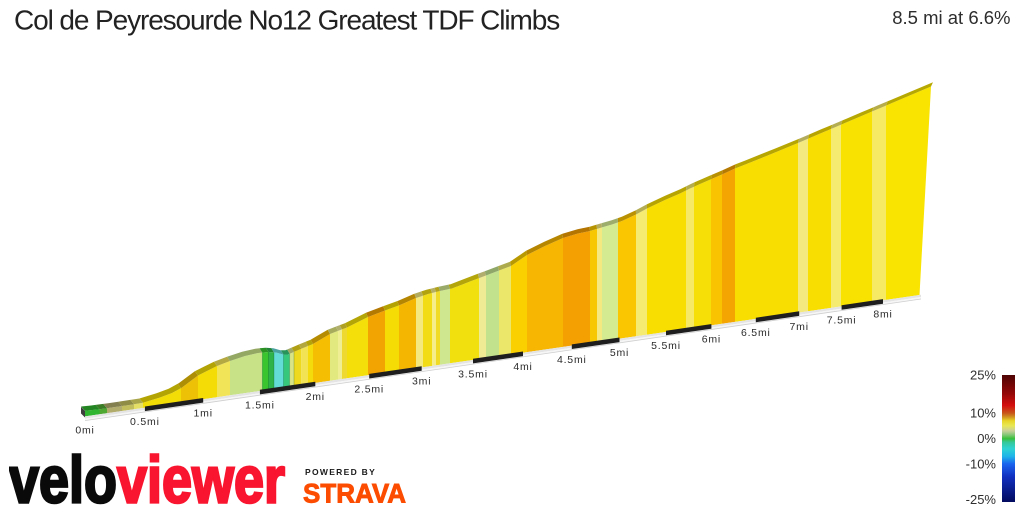 The width and height of the screenshot is (1024, 512). Describe the element at coordinates (983, 413) in the screenshot. I see `svg-text: 10%` at that location.